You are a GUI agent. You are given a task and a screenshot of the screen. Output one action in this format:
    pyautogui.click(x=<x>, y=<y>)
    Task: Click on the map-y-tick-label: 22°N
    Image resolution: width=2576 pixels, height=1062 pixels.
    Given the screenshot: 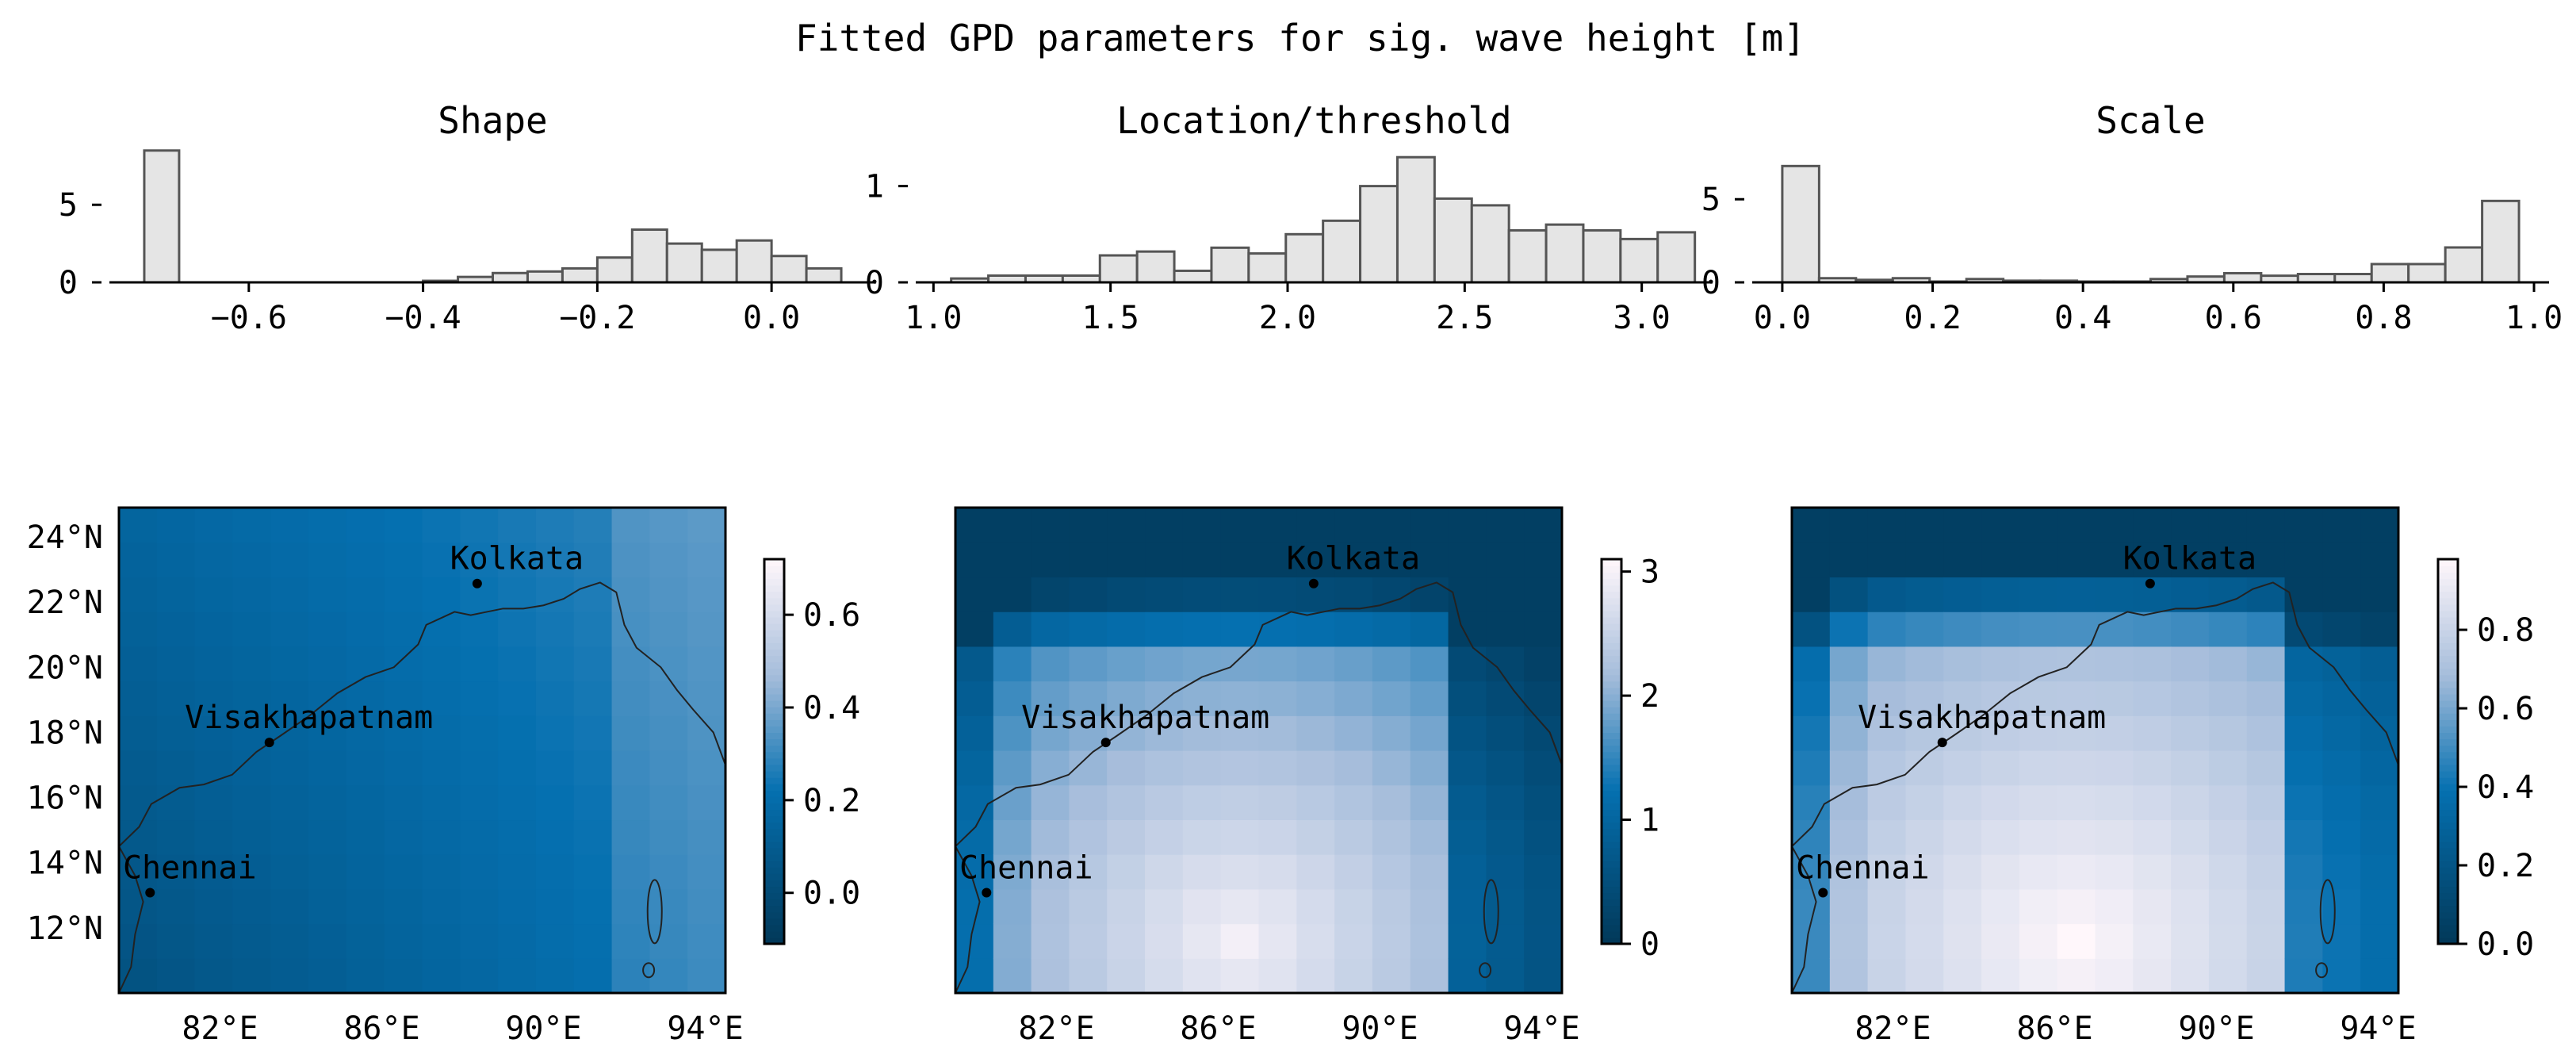 What is the action you would take?
    pyautogui.click(x=65, y=603)
    